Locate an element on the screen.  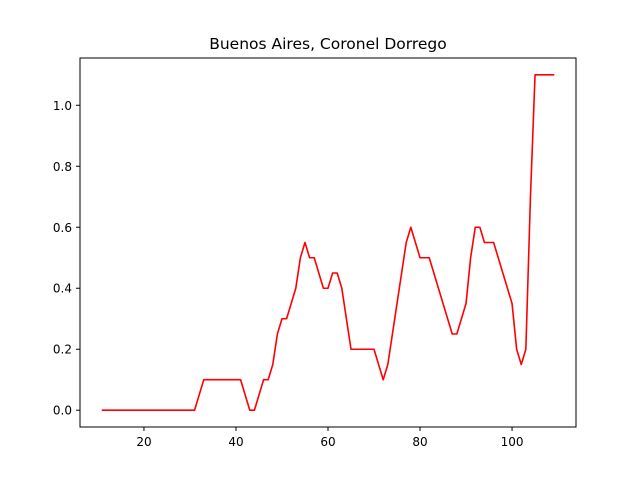
y-tick-label: 0.2 is located at coordinates (62, 350).